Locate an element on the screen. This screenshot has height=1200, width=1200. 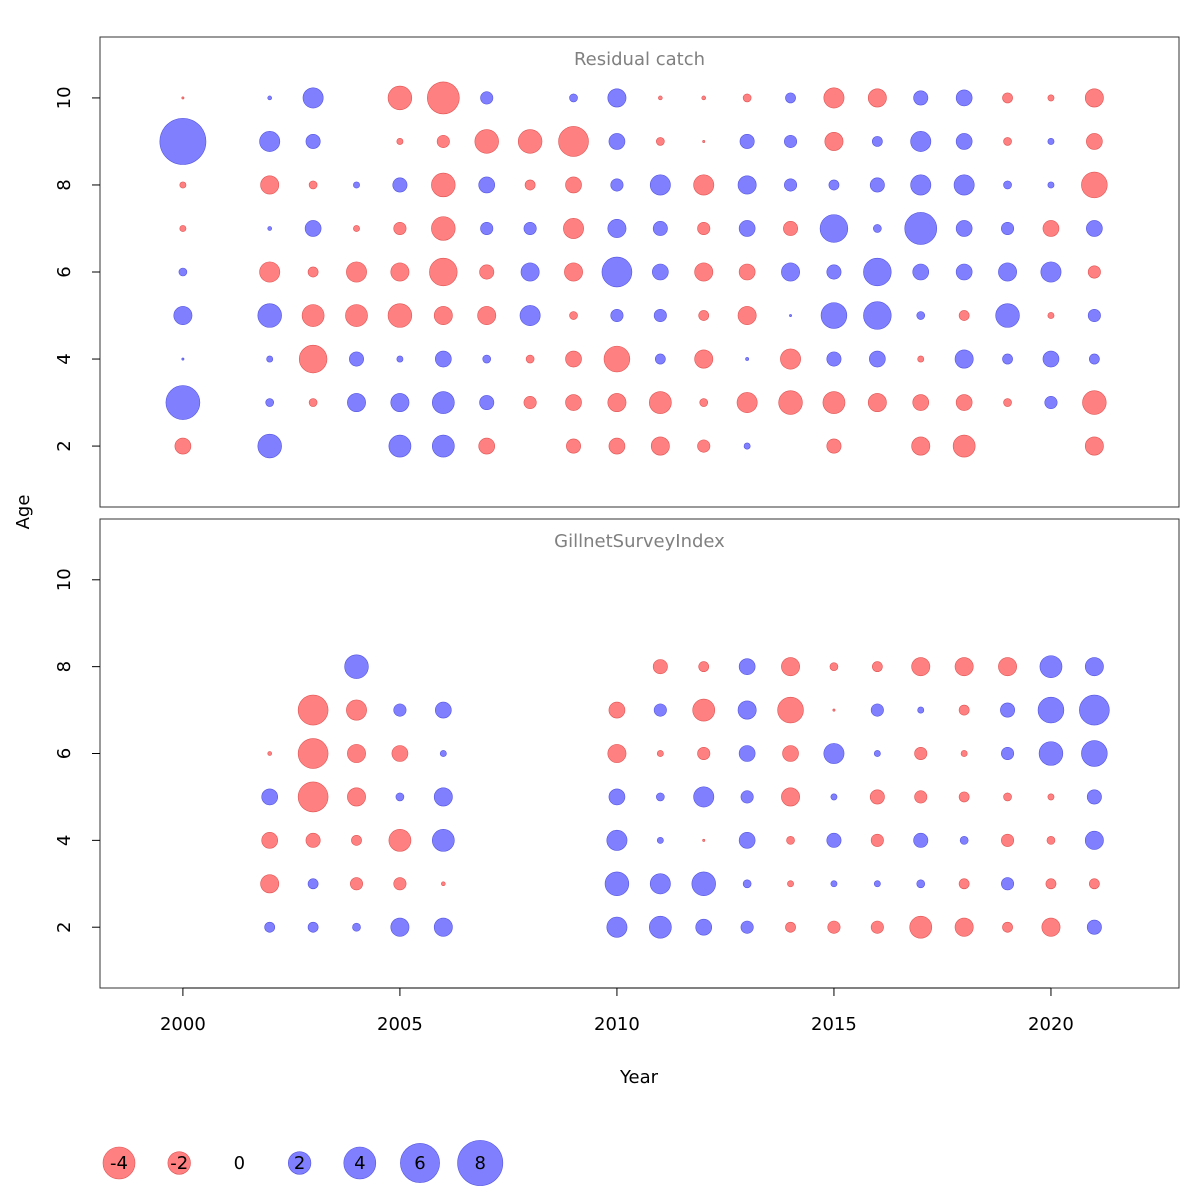
x-tick-label: 2010 is located at coordinates (617, 1024).